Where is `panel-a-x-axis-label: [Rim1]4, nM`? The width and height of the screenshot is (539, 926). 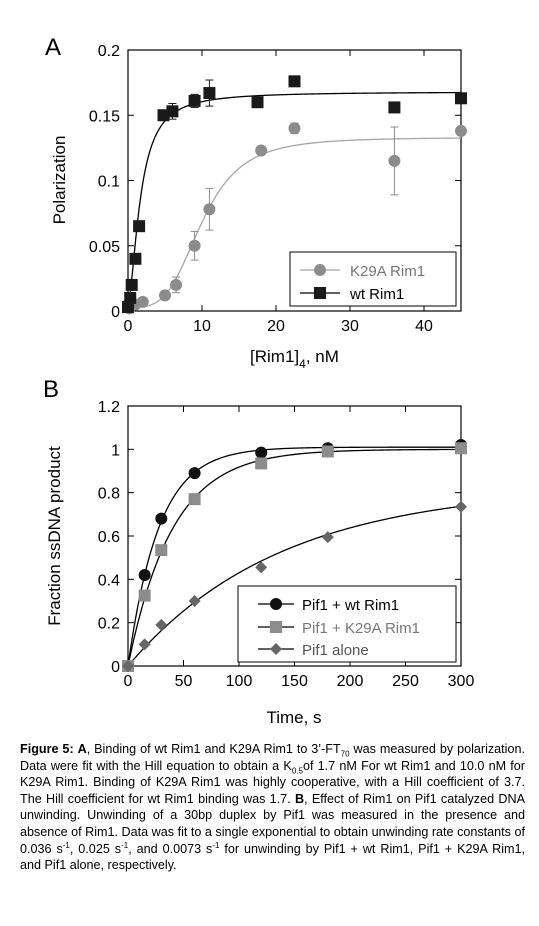
panel-a-x-axis-label: [Rim1]4, nM is located at coordinates (294, 359).